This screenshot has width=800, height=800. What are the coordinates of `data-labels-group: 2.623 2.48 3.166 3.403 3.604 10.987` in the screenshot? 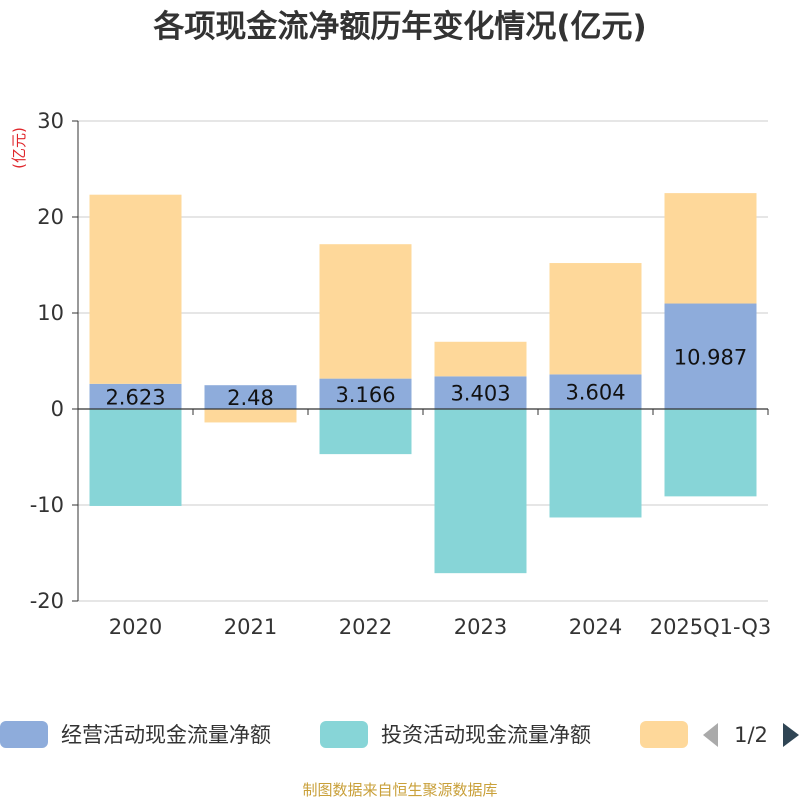 It's located at (426, 377).